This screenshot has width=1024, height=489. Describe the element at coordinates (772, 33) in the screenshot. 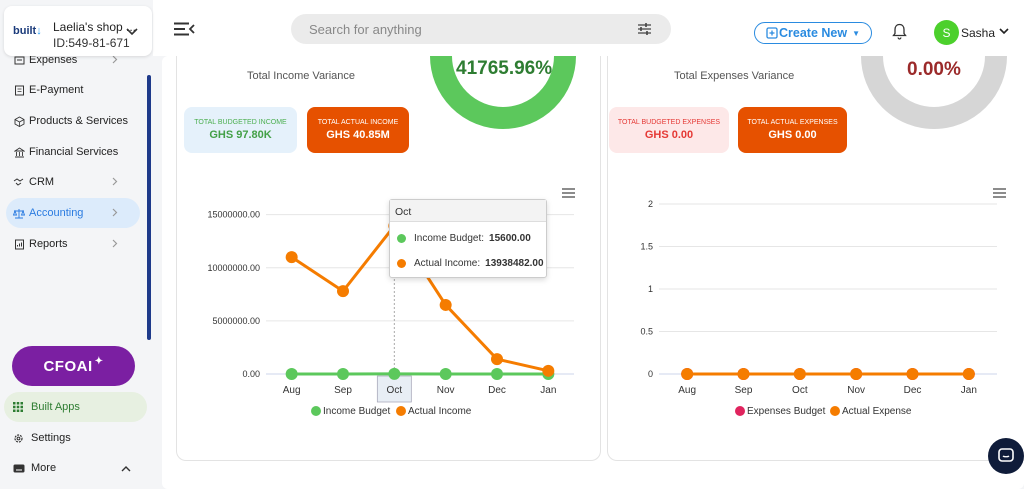

I see `add-box-icon` at that location.